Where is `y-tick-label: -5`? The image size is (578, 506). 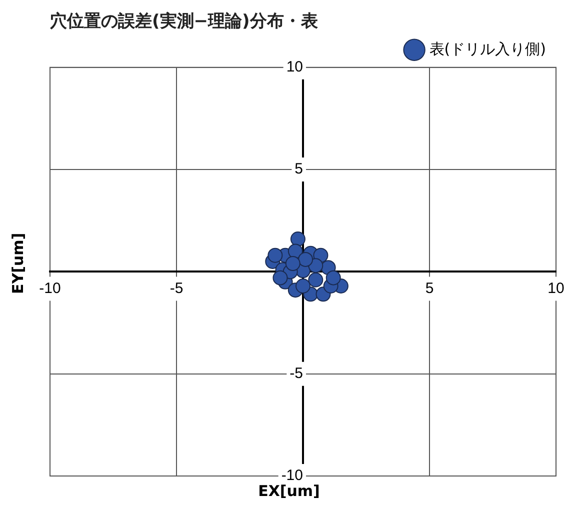
y-tick-label: -5 is located at coordinates (296, 373).